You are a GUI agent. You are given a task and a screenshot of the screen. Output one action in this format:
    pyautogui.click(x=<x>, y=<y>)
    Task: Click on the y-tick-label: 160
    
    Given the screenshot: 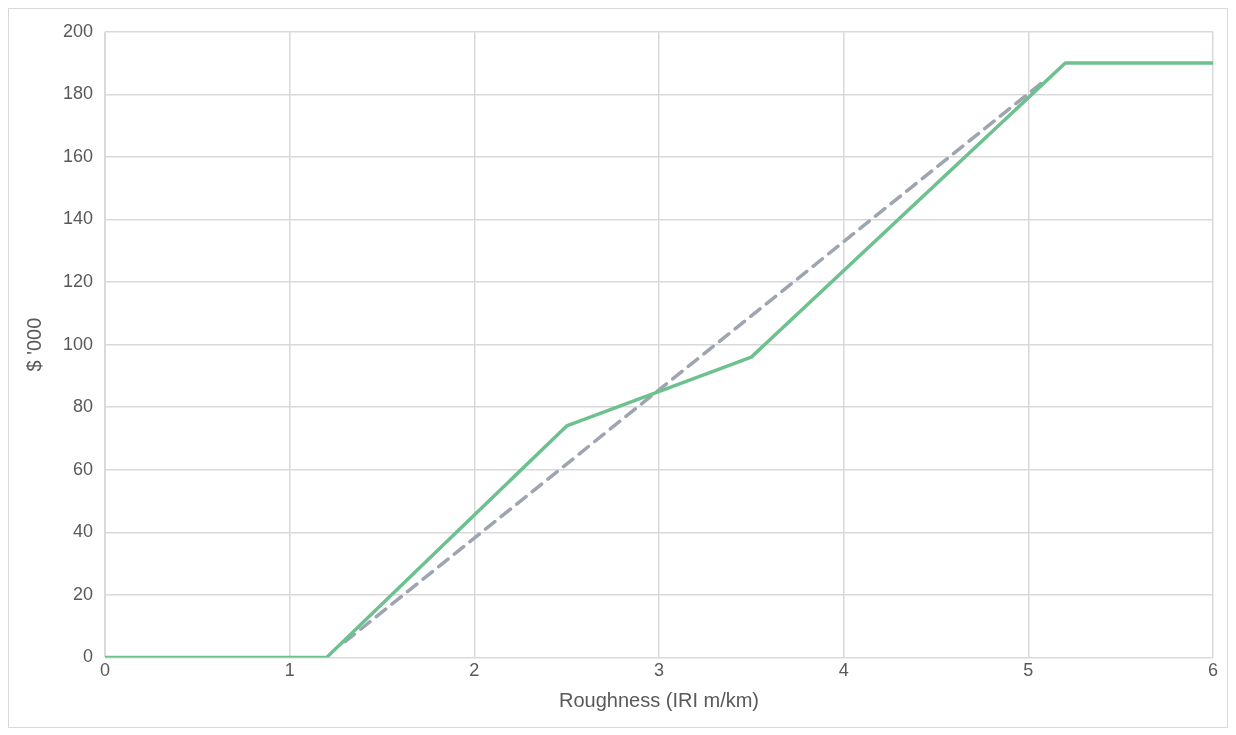 What is the action you would take?
    pyautogui.click(x=78, y=155)
    